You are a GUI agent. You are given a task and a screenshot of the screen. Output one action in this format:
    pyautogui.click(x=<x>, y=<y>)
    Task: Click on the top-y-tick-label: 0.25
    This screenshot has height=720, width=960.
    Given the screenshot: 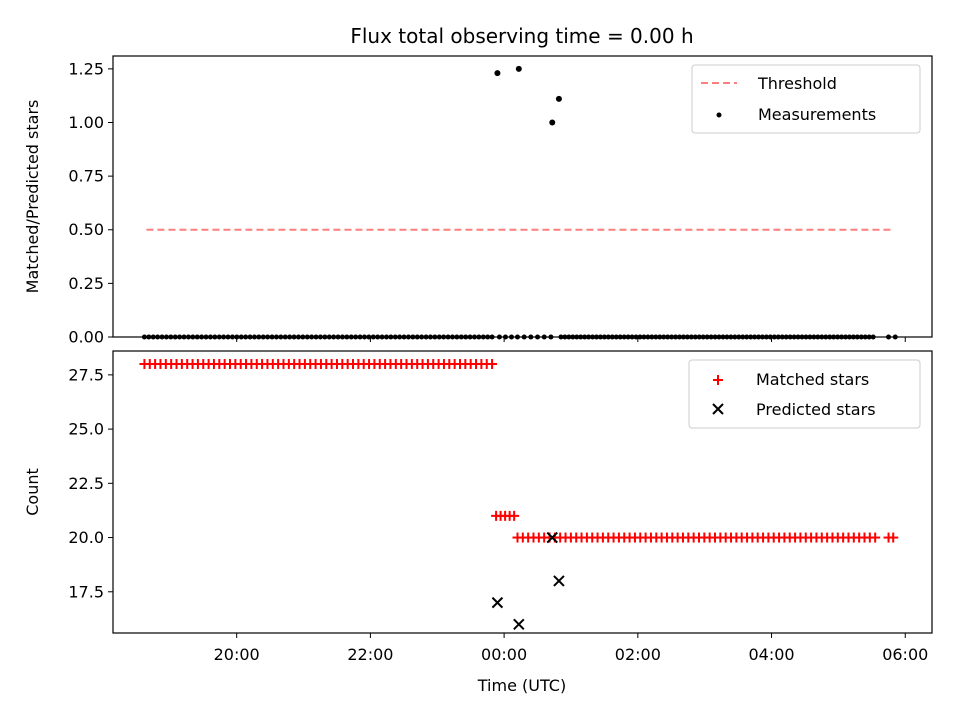 What is the action you would take?
    pyautogui.click(x=86, y=283)
    